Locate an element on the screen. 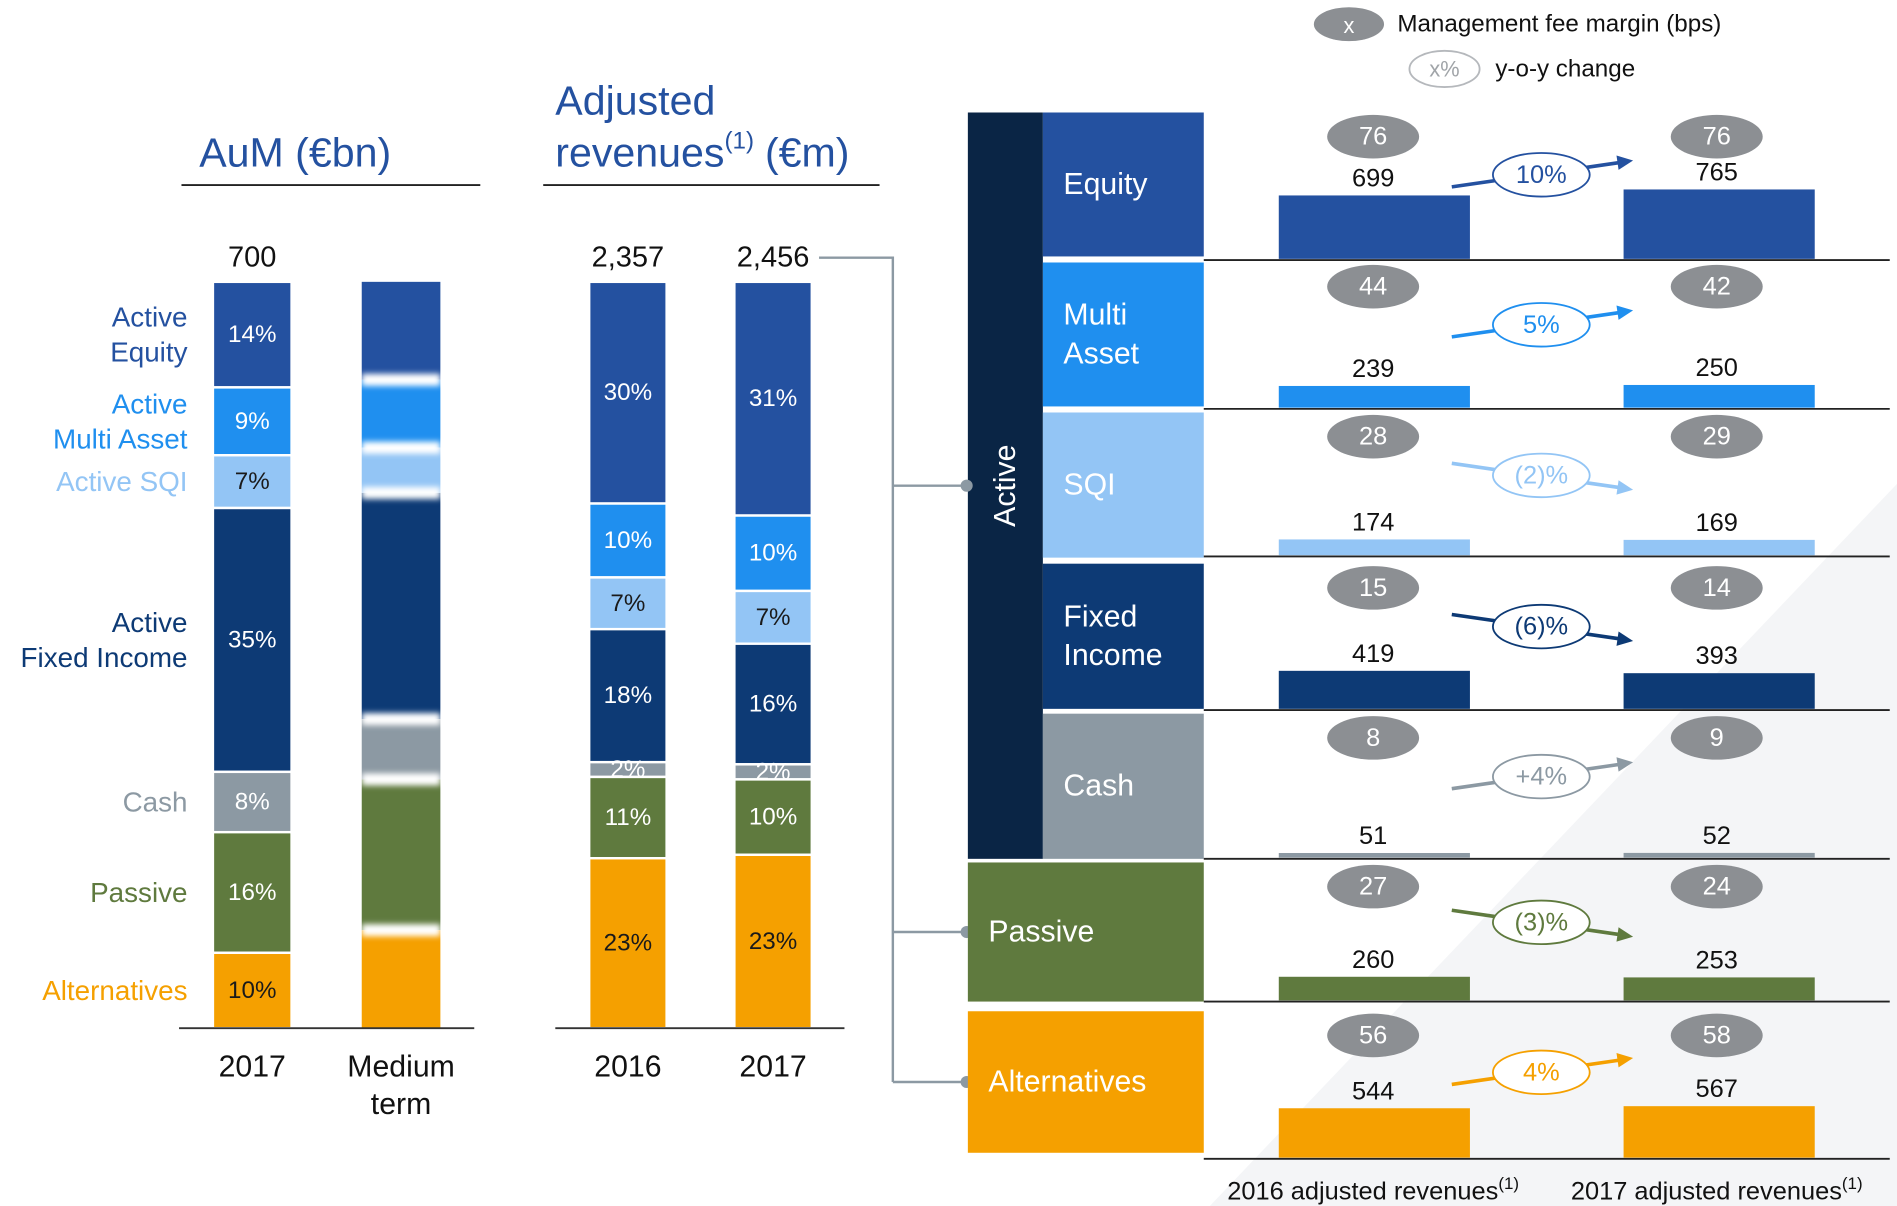  period-text: 2016 adjusted revenues is located at coordinates (1362, 1191).